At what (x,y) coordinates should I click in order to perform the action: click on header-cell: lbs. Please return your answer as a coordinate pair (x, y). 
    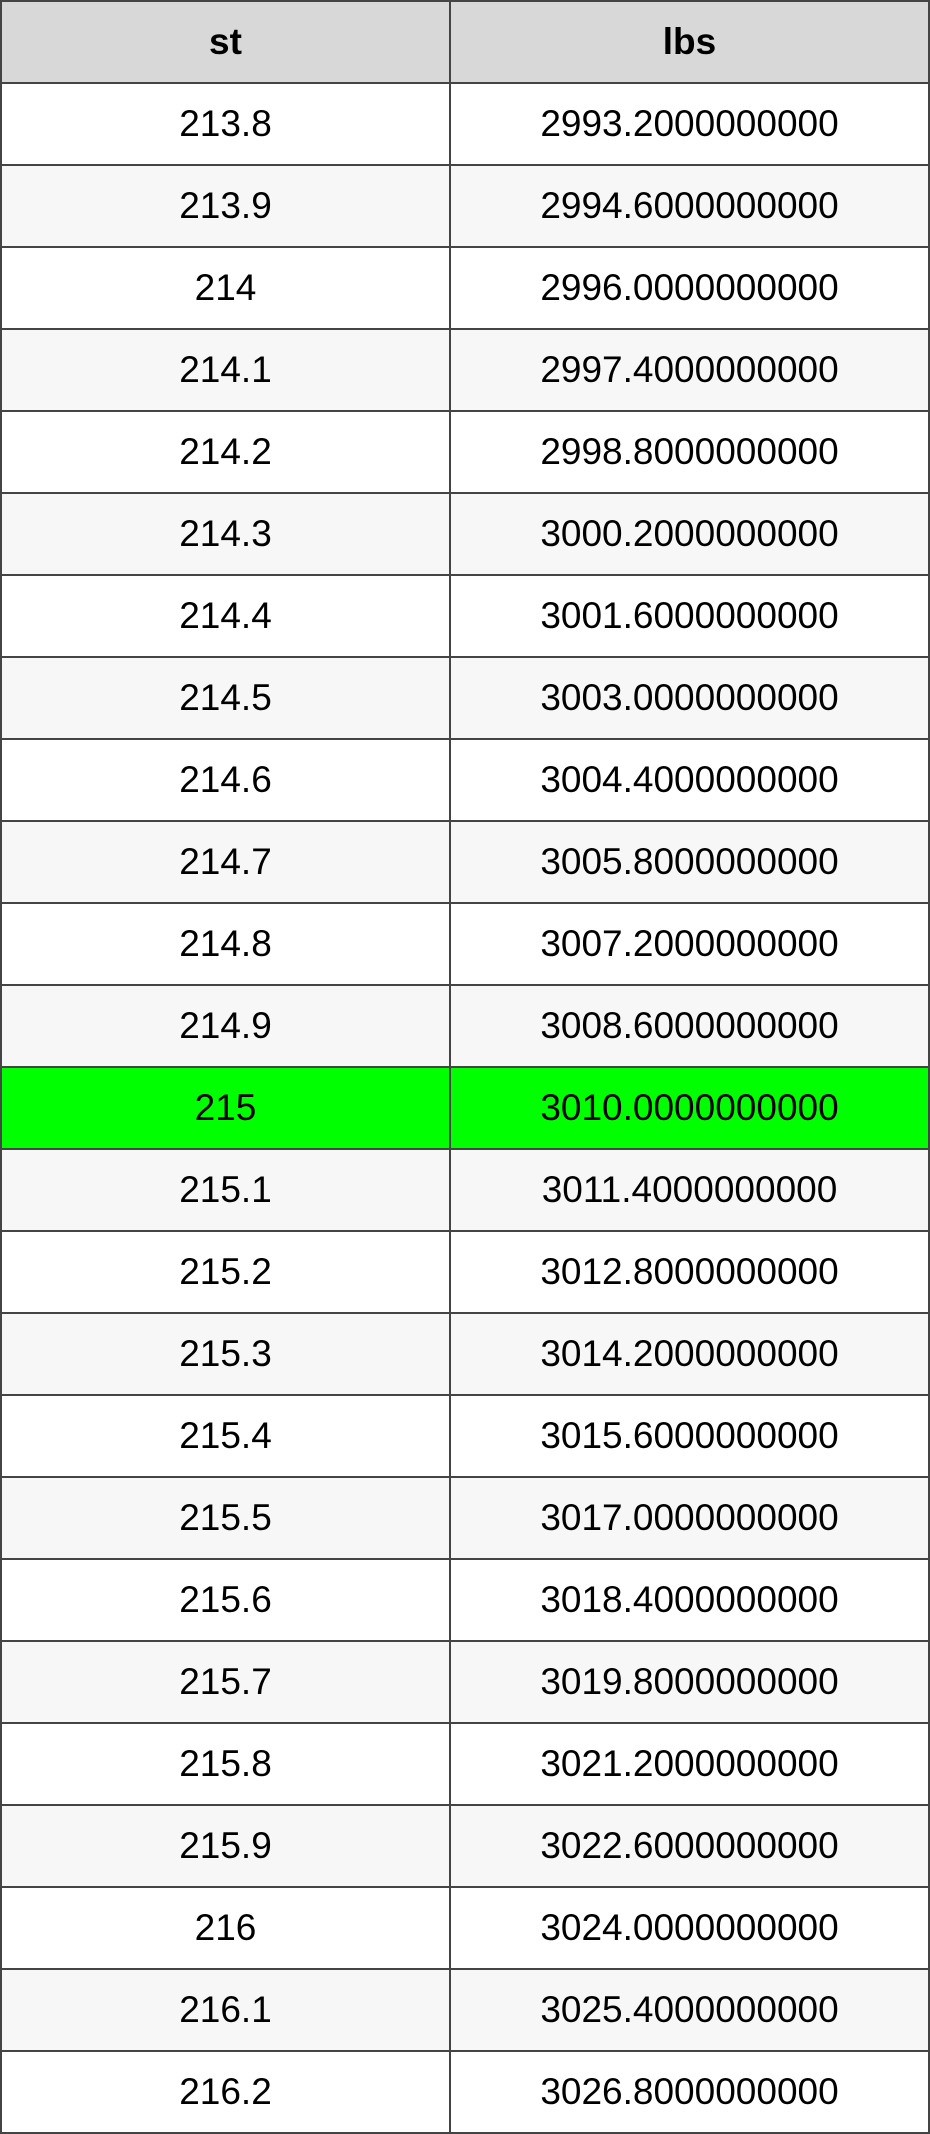
    Looking at the image, I should click on (689, 42).